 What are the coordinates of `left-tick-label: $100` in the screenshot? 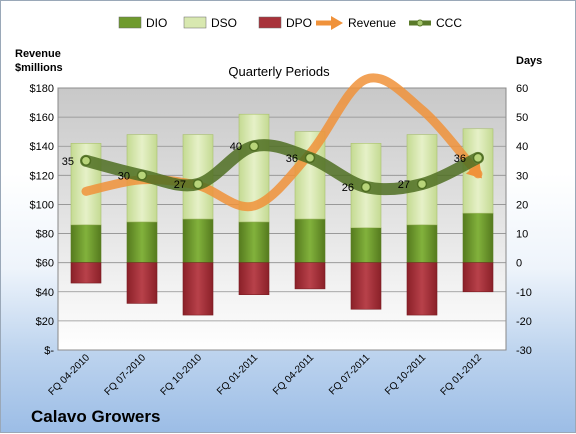 It's located at (42, 205).